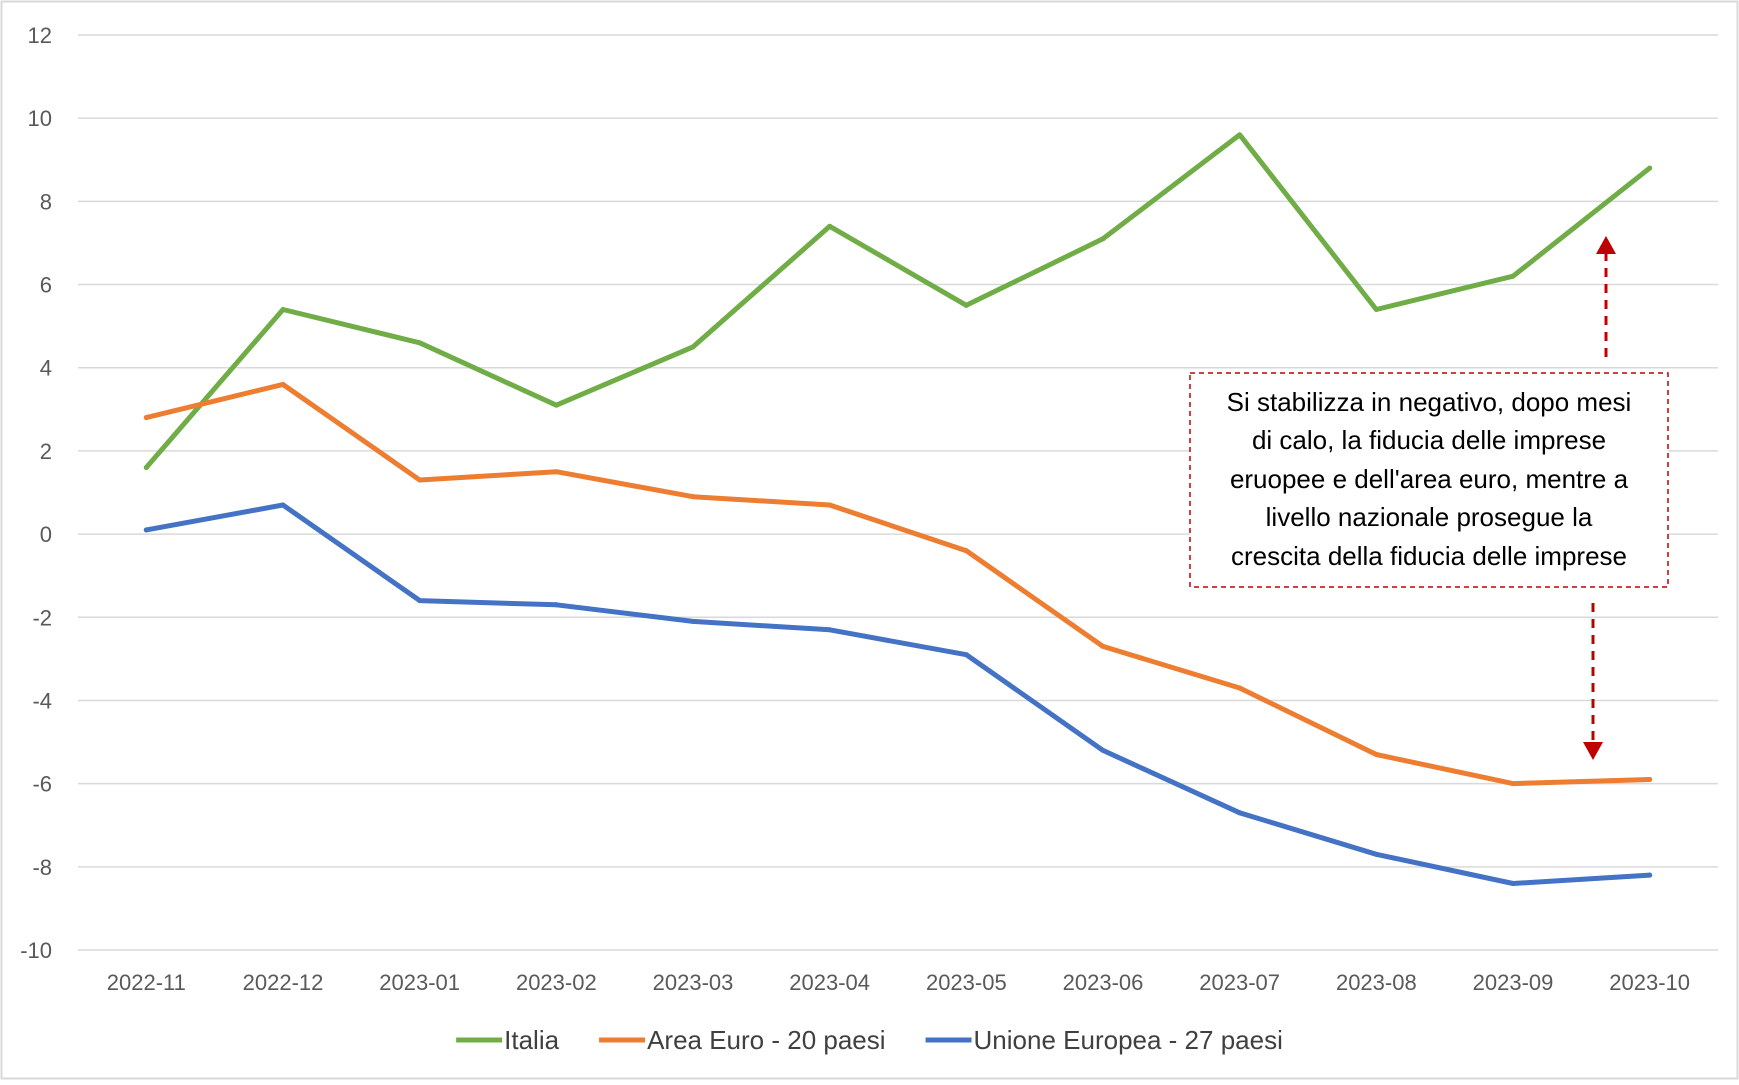 The width and height of the screenshot is (1739, 1085). I want to click on legend-label: Unione Europea - 27 paesi, so click(1128, 1040).